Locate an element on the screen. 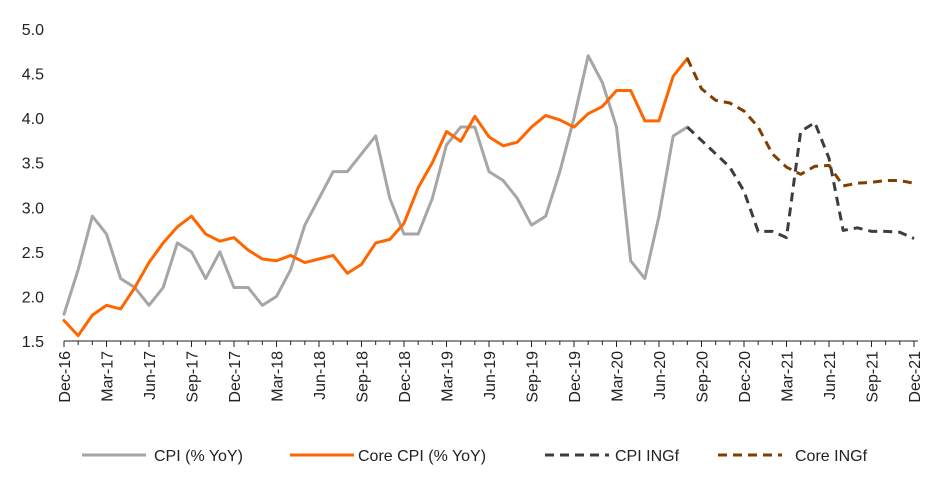 The height and width of the screenshot is (491, 952). y-tick-label: 4.5 is located at coordinates (33, 75).